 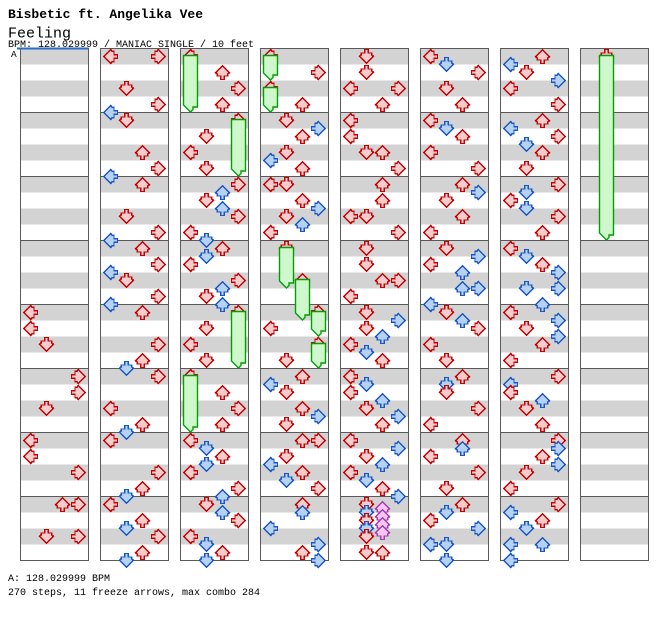 What do you see at coordinates (59, 579) in the screenshot?
I see `svg-text: A: 128.029999 BPM` at bounding box center [59, 579].